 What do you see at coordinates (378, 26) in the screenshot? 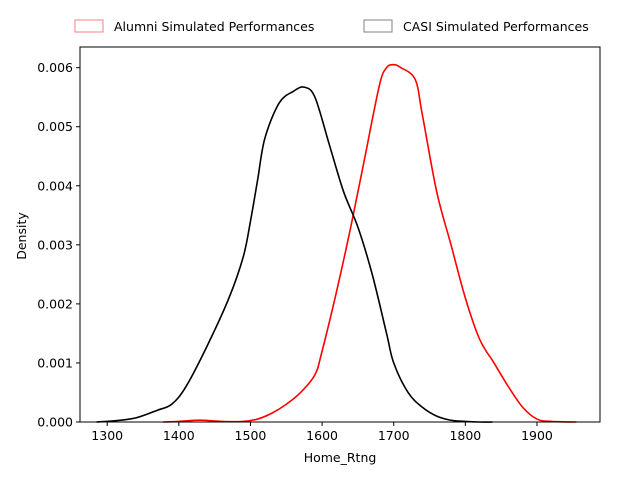
I see `legend-swatch-casi` at bounding box center [378, 26].